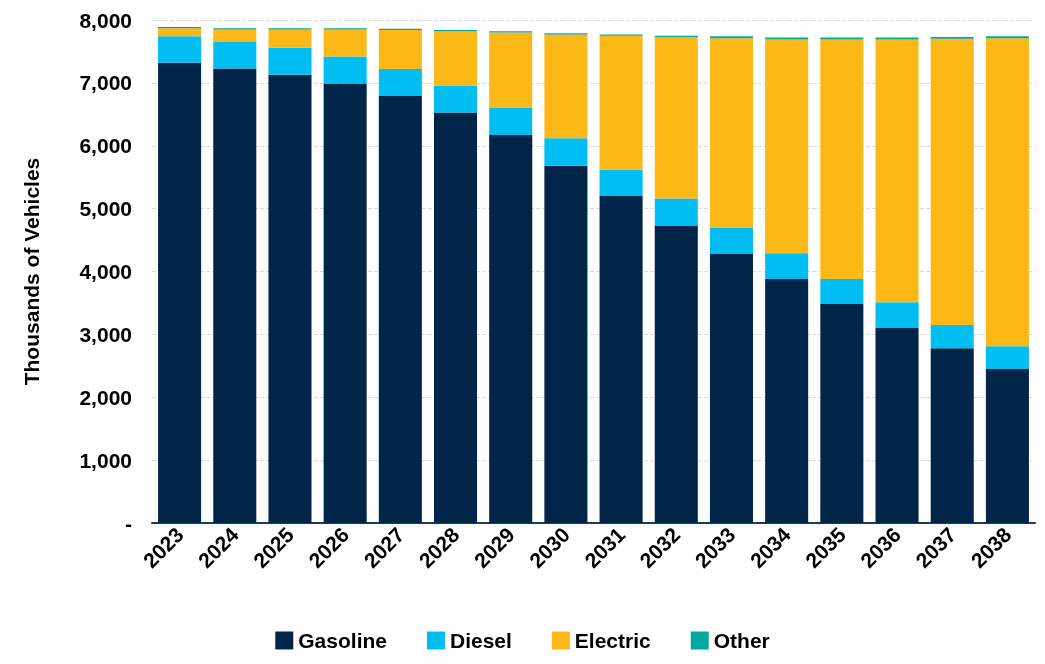 The width and height of the screenshot is (1045, 664). I want to click on y-tick-label: -, so click(128, 523).